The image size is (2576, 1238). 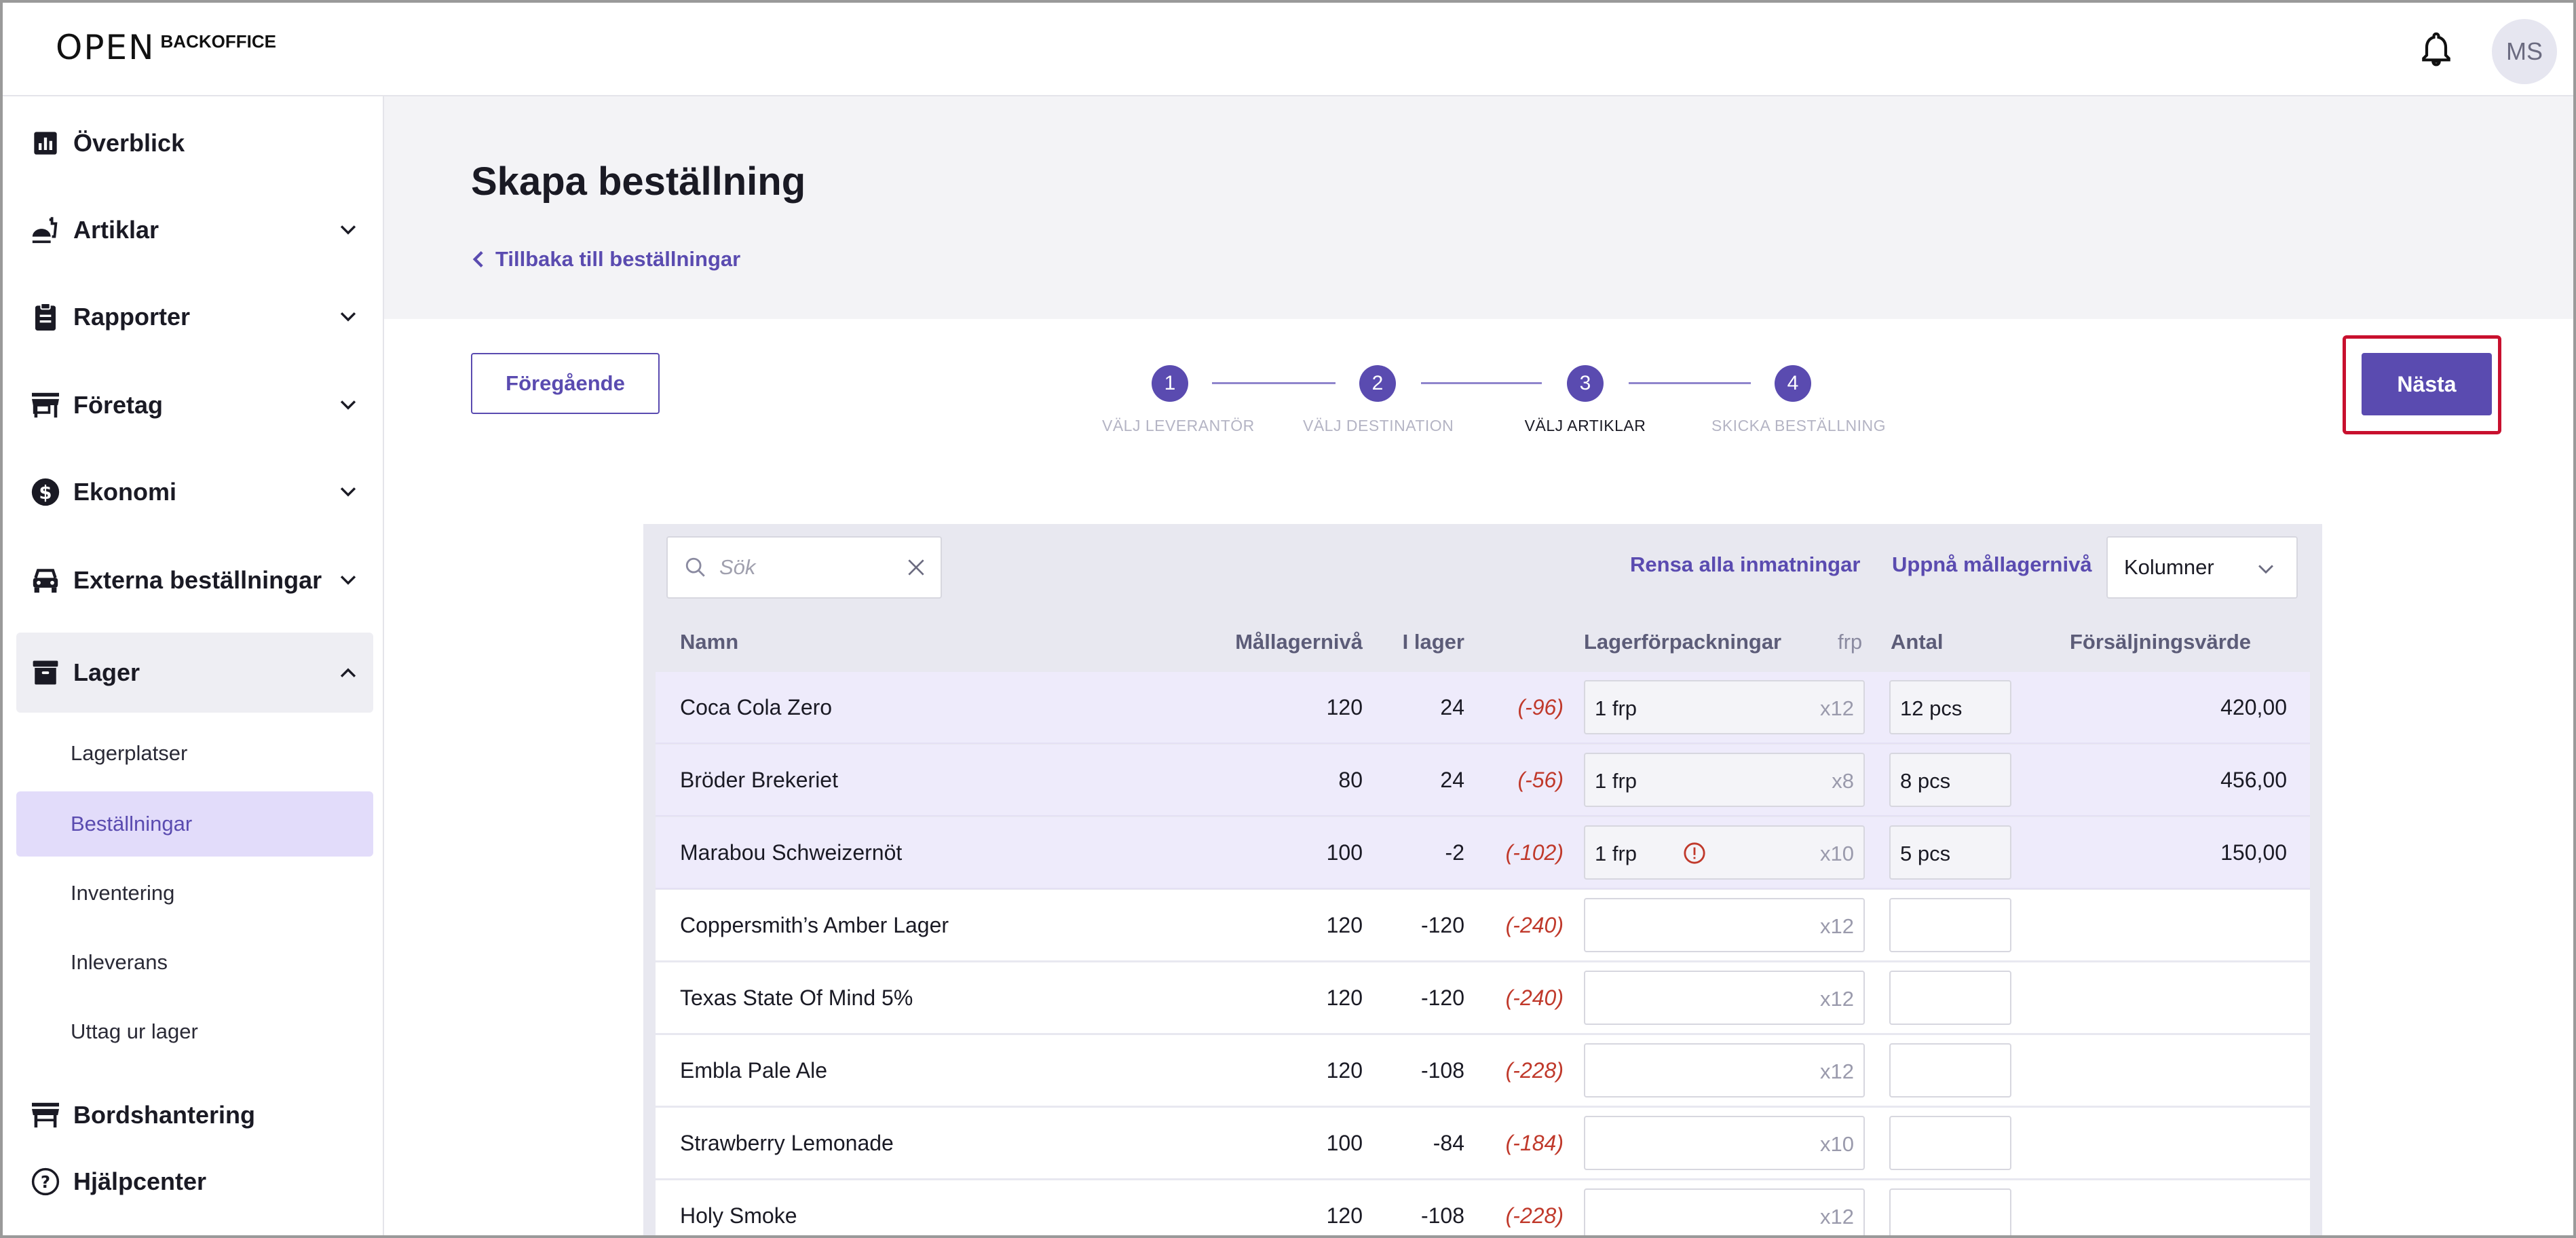 I want to click on step-1-circle: 1, so click(x=1170, y=383).